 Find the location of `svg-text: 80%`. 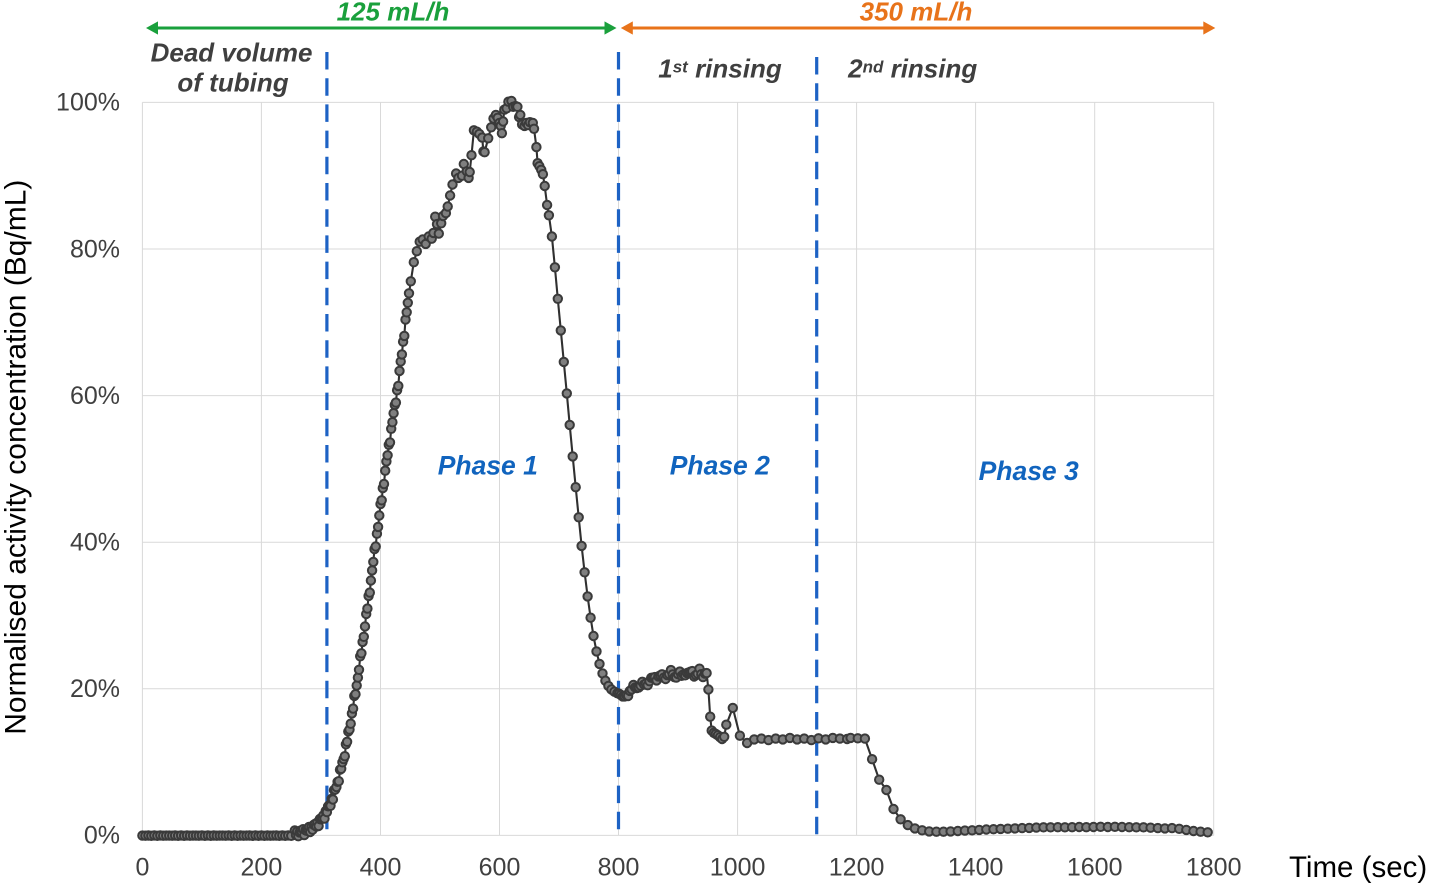

svg-text: 80% is located at coordinates (95, 249).